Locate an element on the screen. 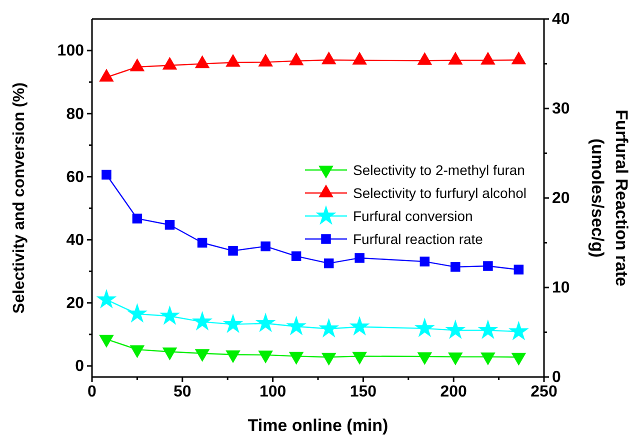  y-tick-label: 60 is located at coordinates (75, 177).